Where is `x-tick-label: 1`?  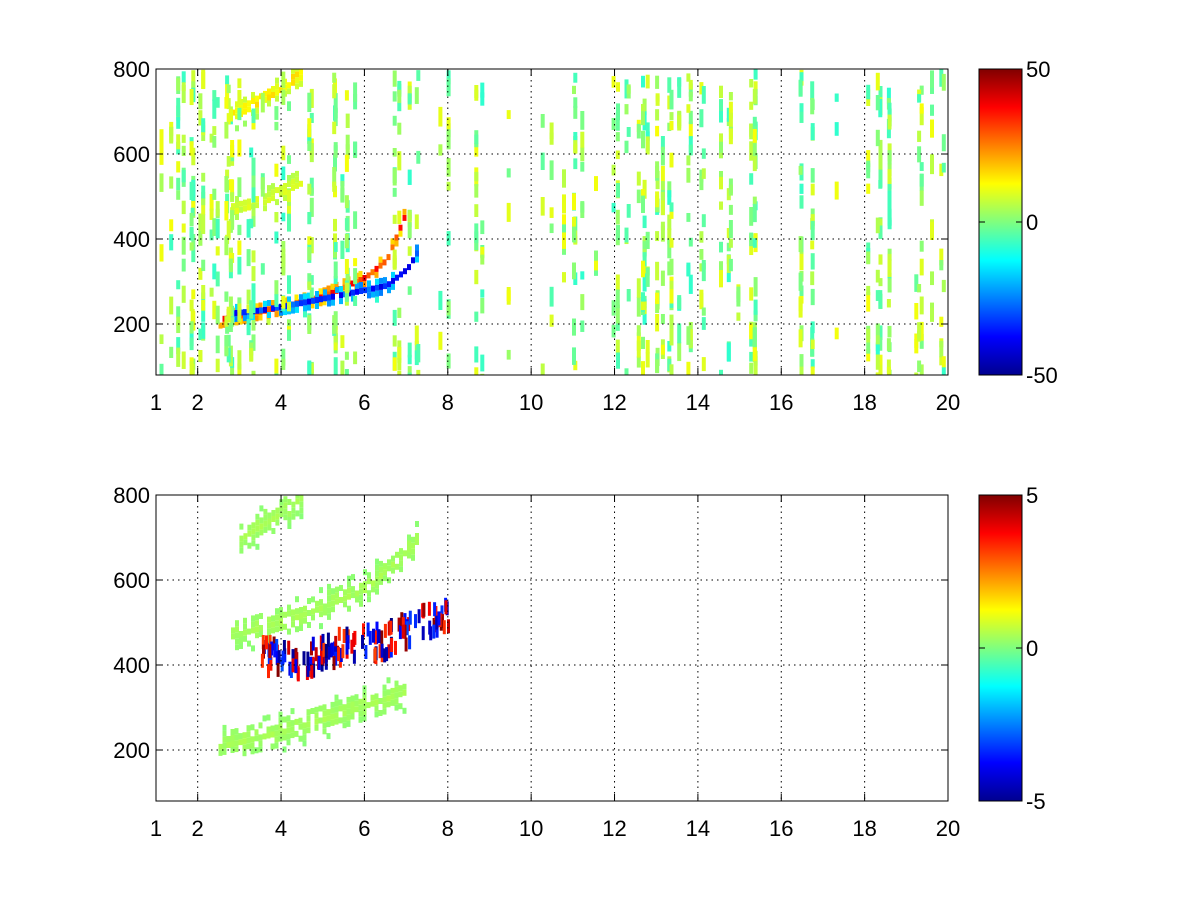
x-tick-label: 1 is located at coordinates (156, 828).